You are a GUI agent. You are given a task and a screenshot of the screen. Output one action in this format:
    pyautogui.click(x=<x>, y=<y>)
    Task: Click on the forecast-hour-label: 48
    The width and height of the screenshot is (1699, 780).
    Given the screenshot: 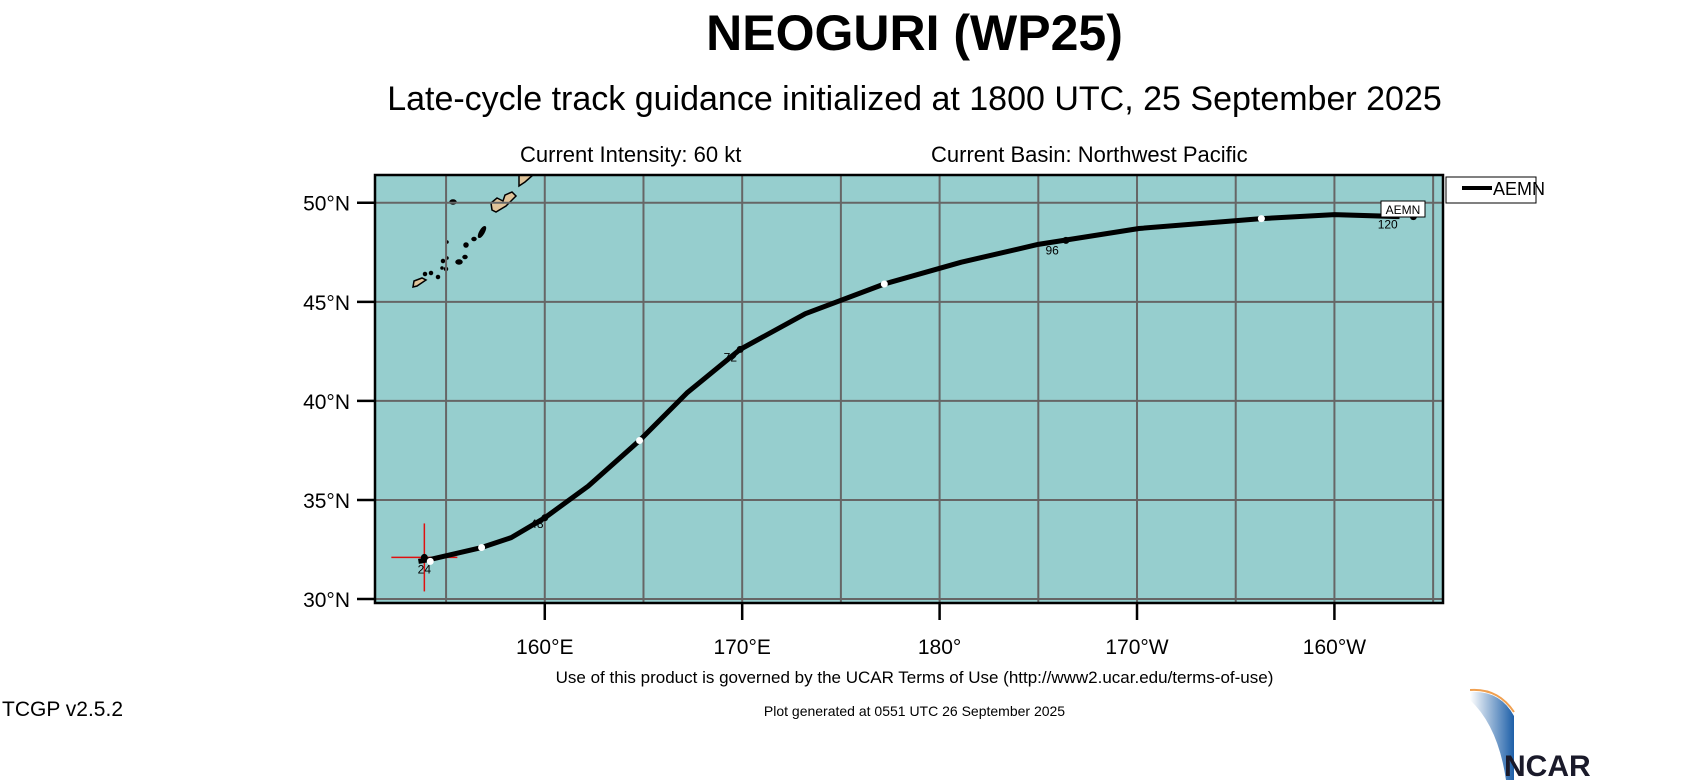 What is the action you would take?
    pyautogui.click(x=537, y=524)
    